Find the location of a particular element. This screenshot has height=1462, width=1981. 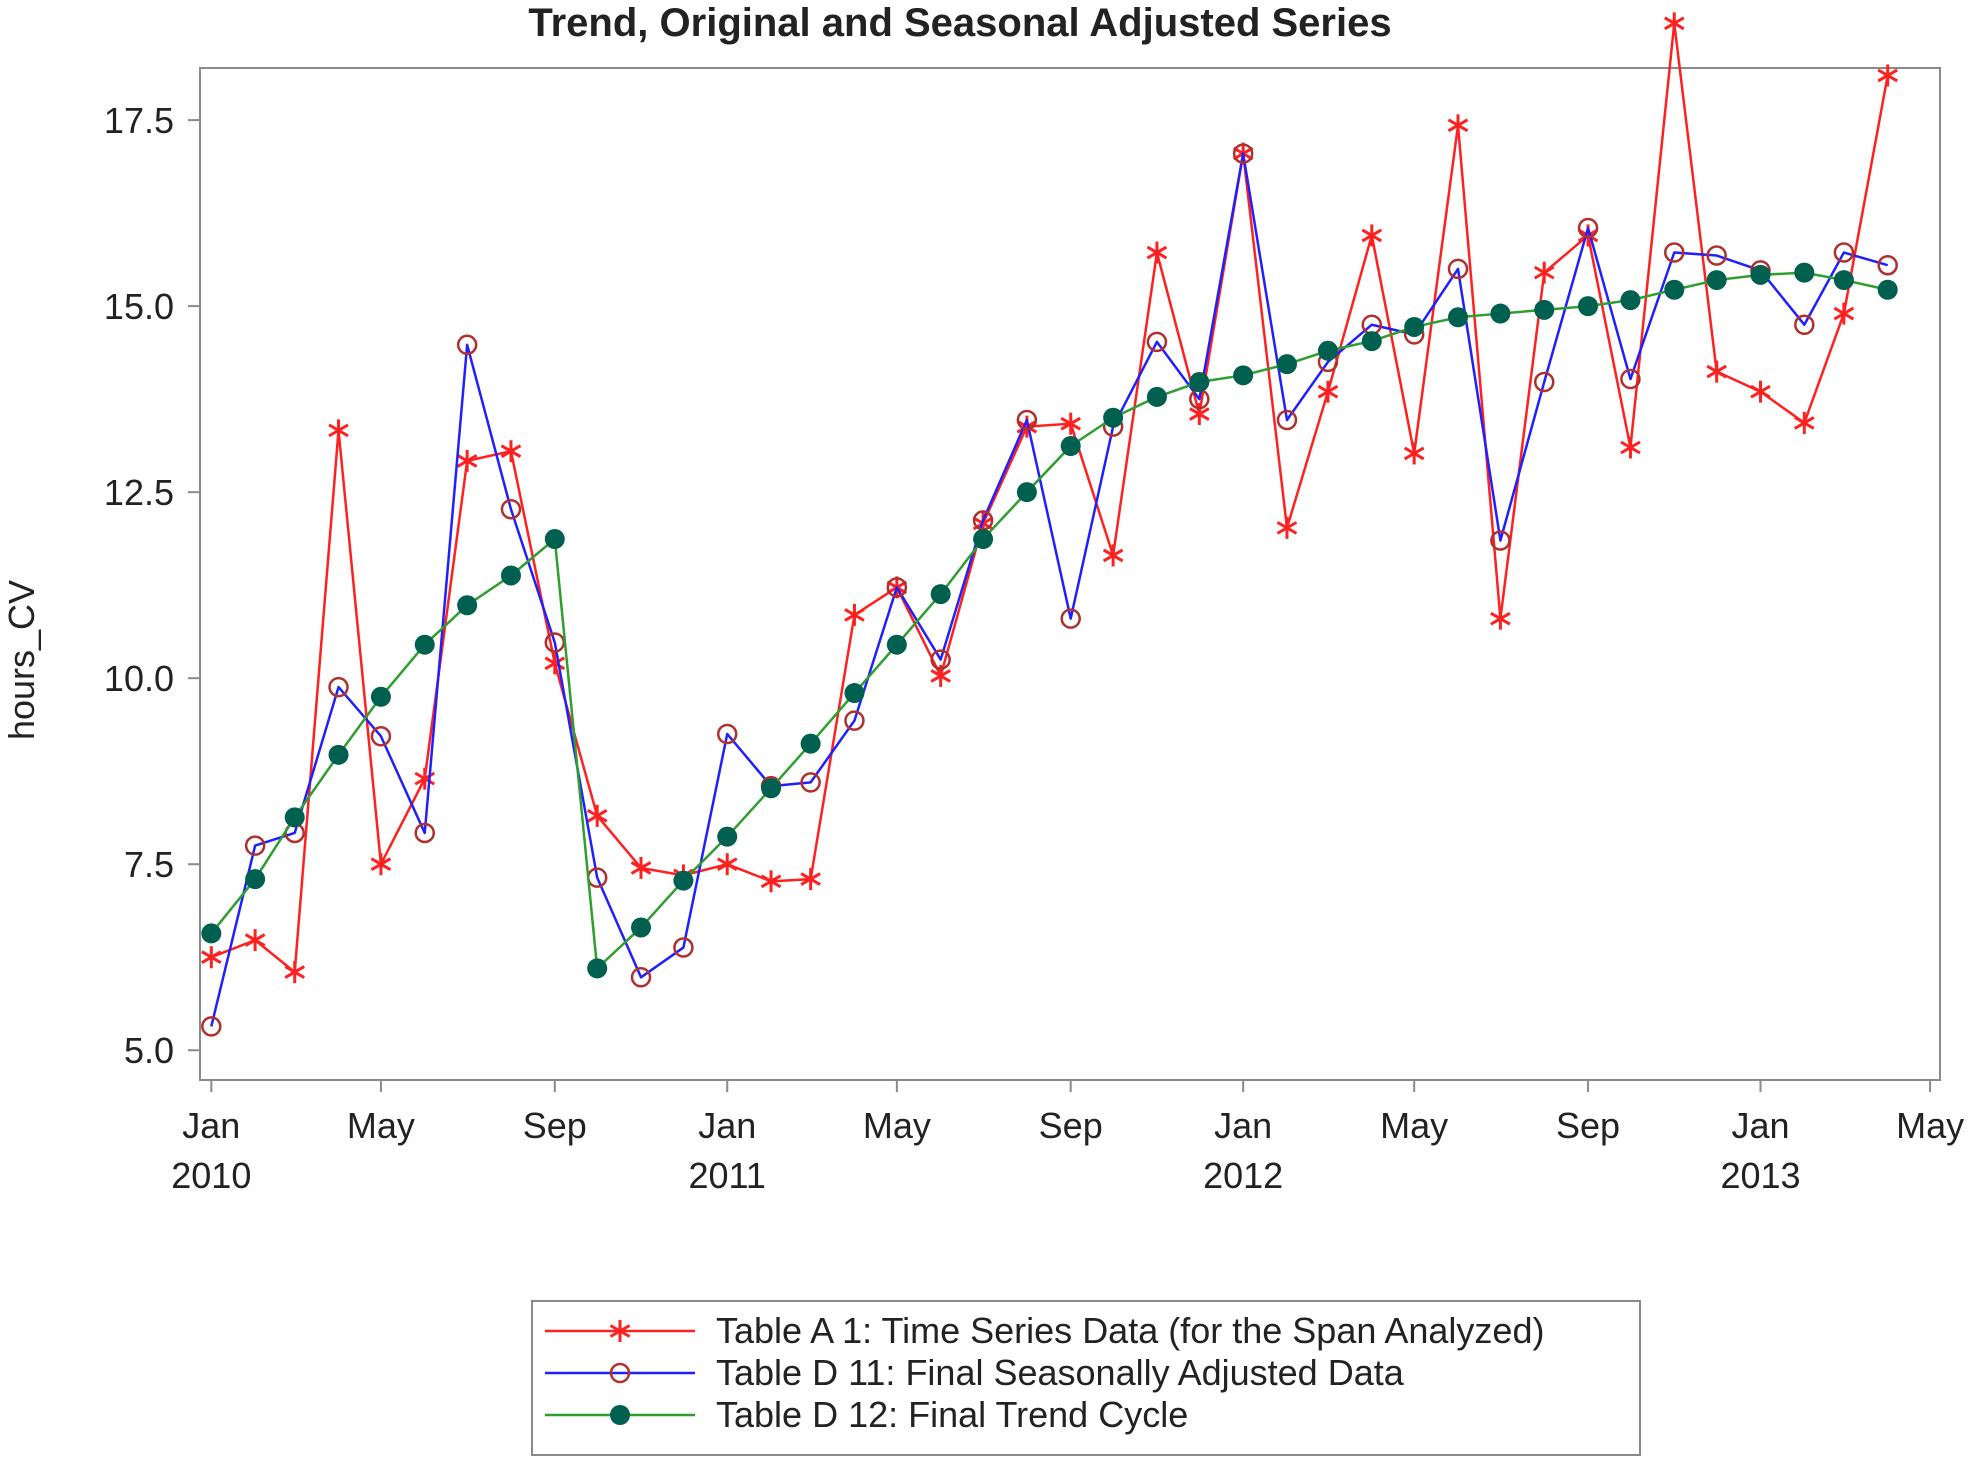

legend-frame is located at coordinates (1086, 1378).